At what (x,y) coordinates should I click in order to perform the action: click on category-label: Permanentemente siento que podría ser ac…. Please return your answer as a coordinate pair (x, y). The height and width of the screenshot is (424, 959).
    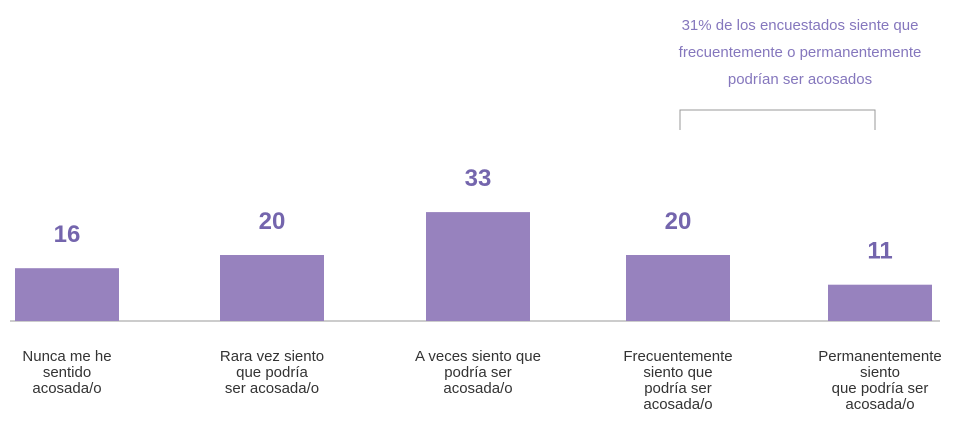
    Looking at the image, I should click on (880, 380).